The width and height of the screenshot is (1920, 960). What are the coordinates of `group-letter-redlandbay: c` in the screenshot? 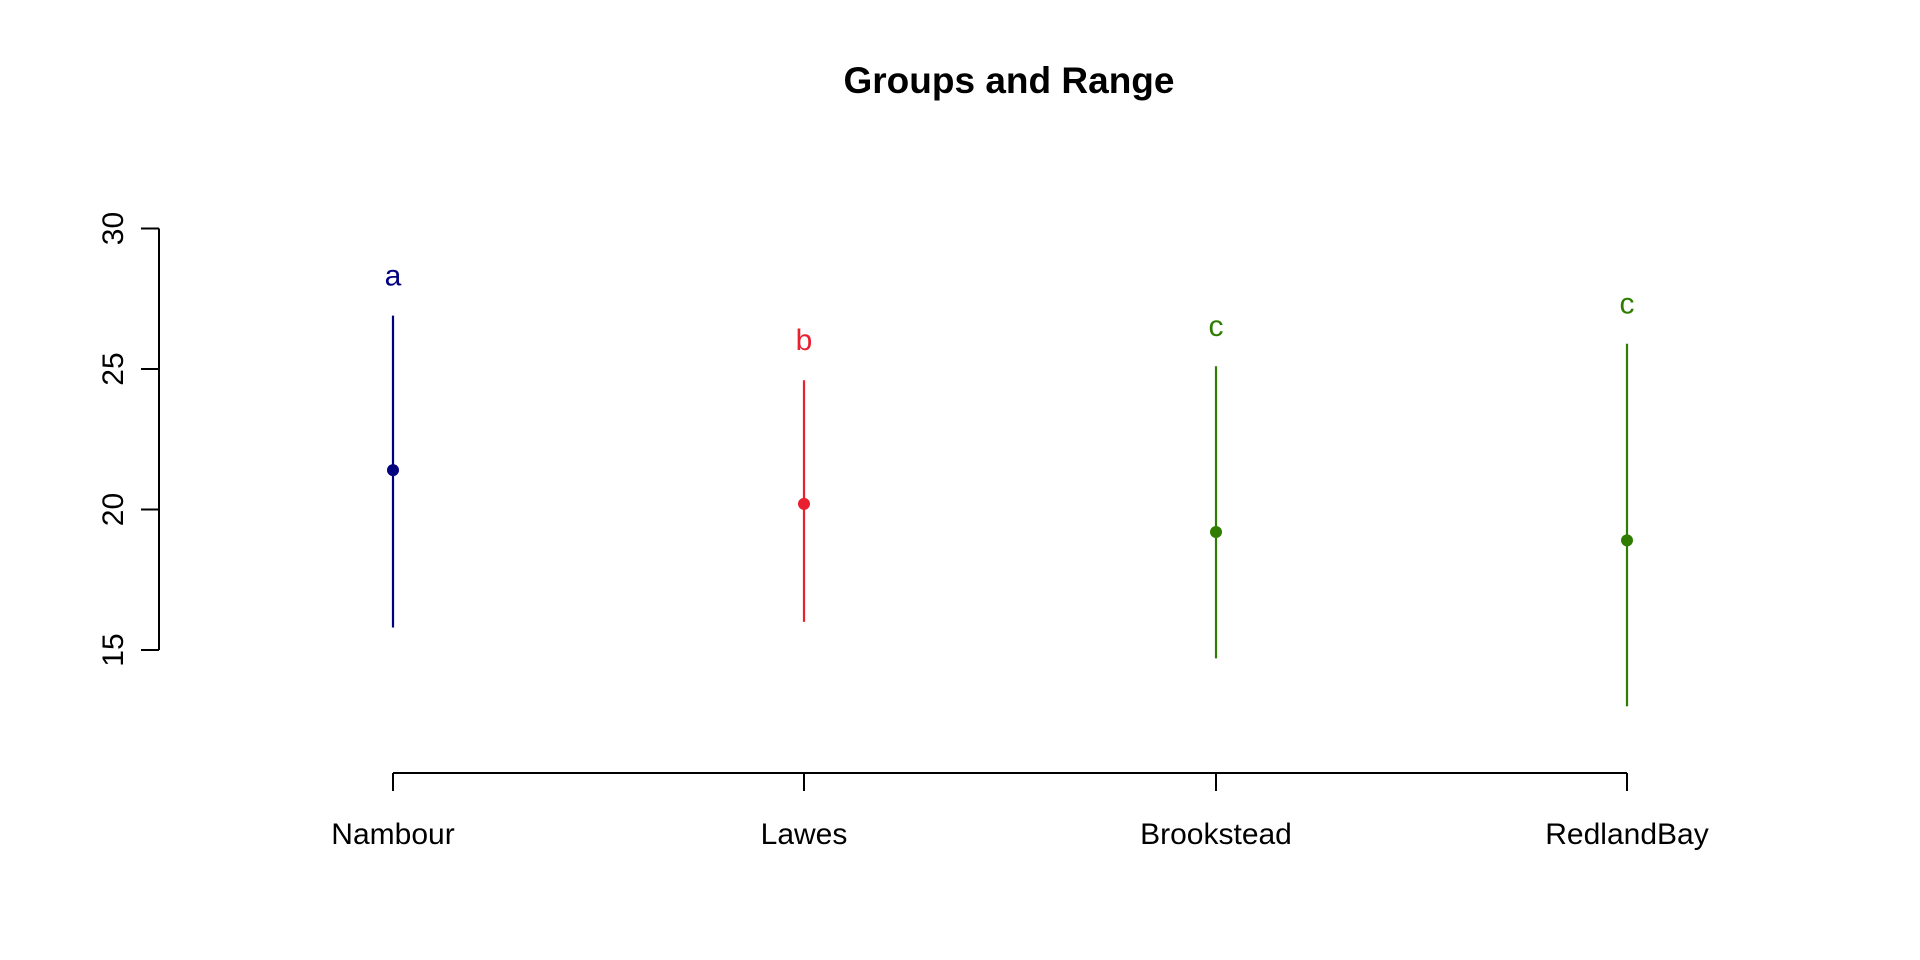 It's located at (1627, 304).